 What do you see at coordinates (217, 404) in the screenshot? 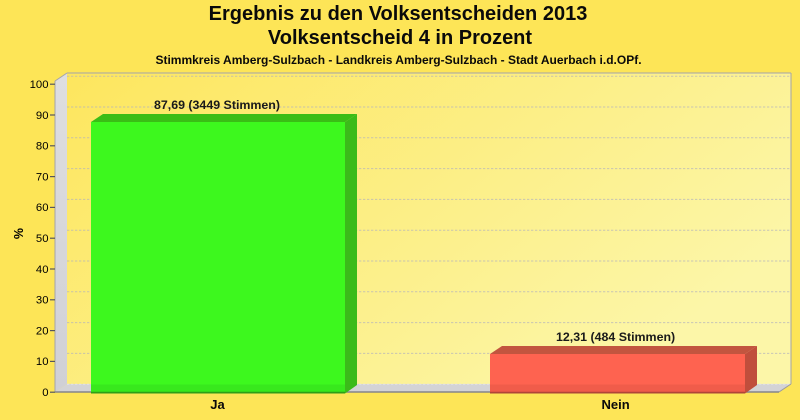
I see `svg-text: Ja` at bounding box center [217, 404].